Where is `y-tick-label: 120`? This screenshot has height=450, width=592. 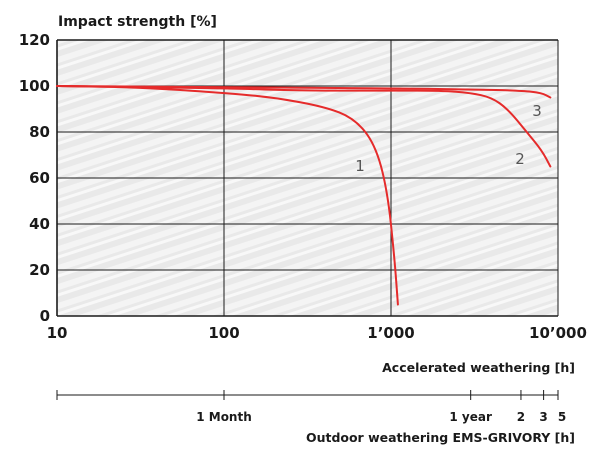
y-tick-label: 120 is located at coordinates (34, 40).